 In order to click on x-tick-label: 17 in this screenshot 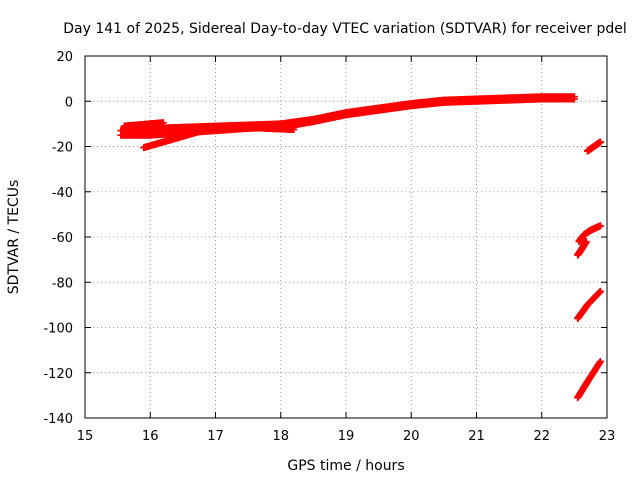, I will do `click(215, 436)`.